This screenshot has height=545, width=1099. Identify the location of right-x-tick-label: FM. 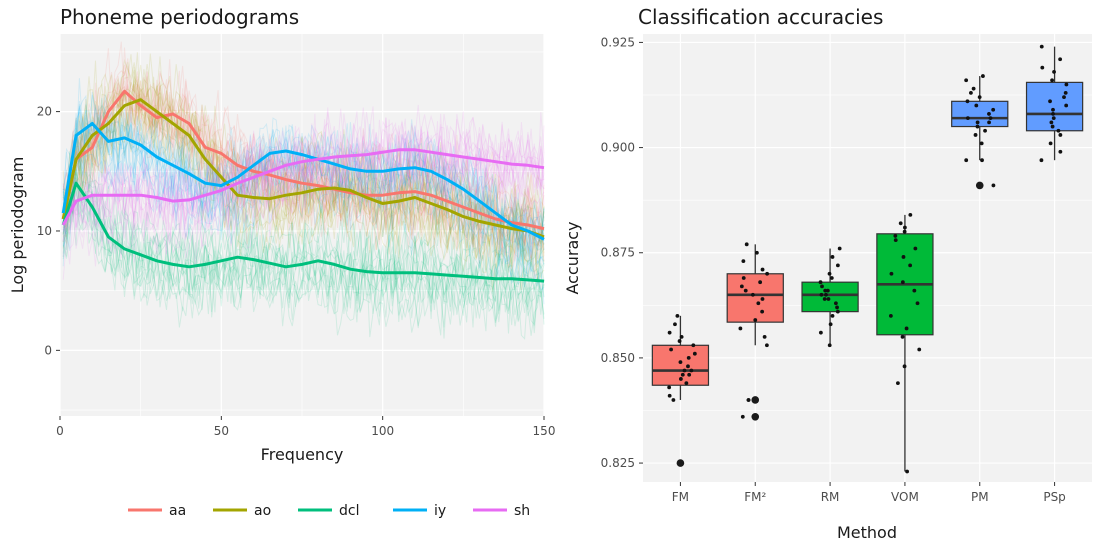
(680, 497).